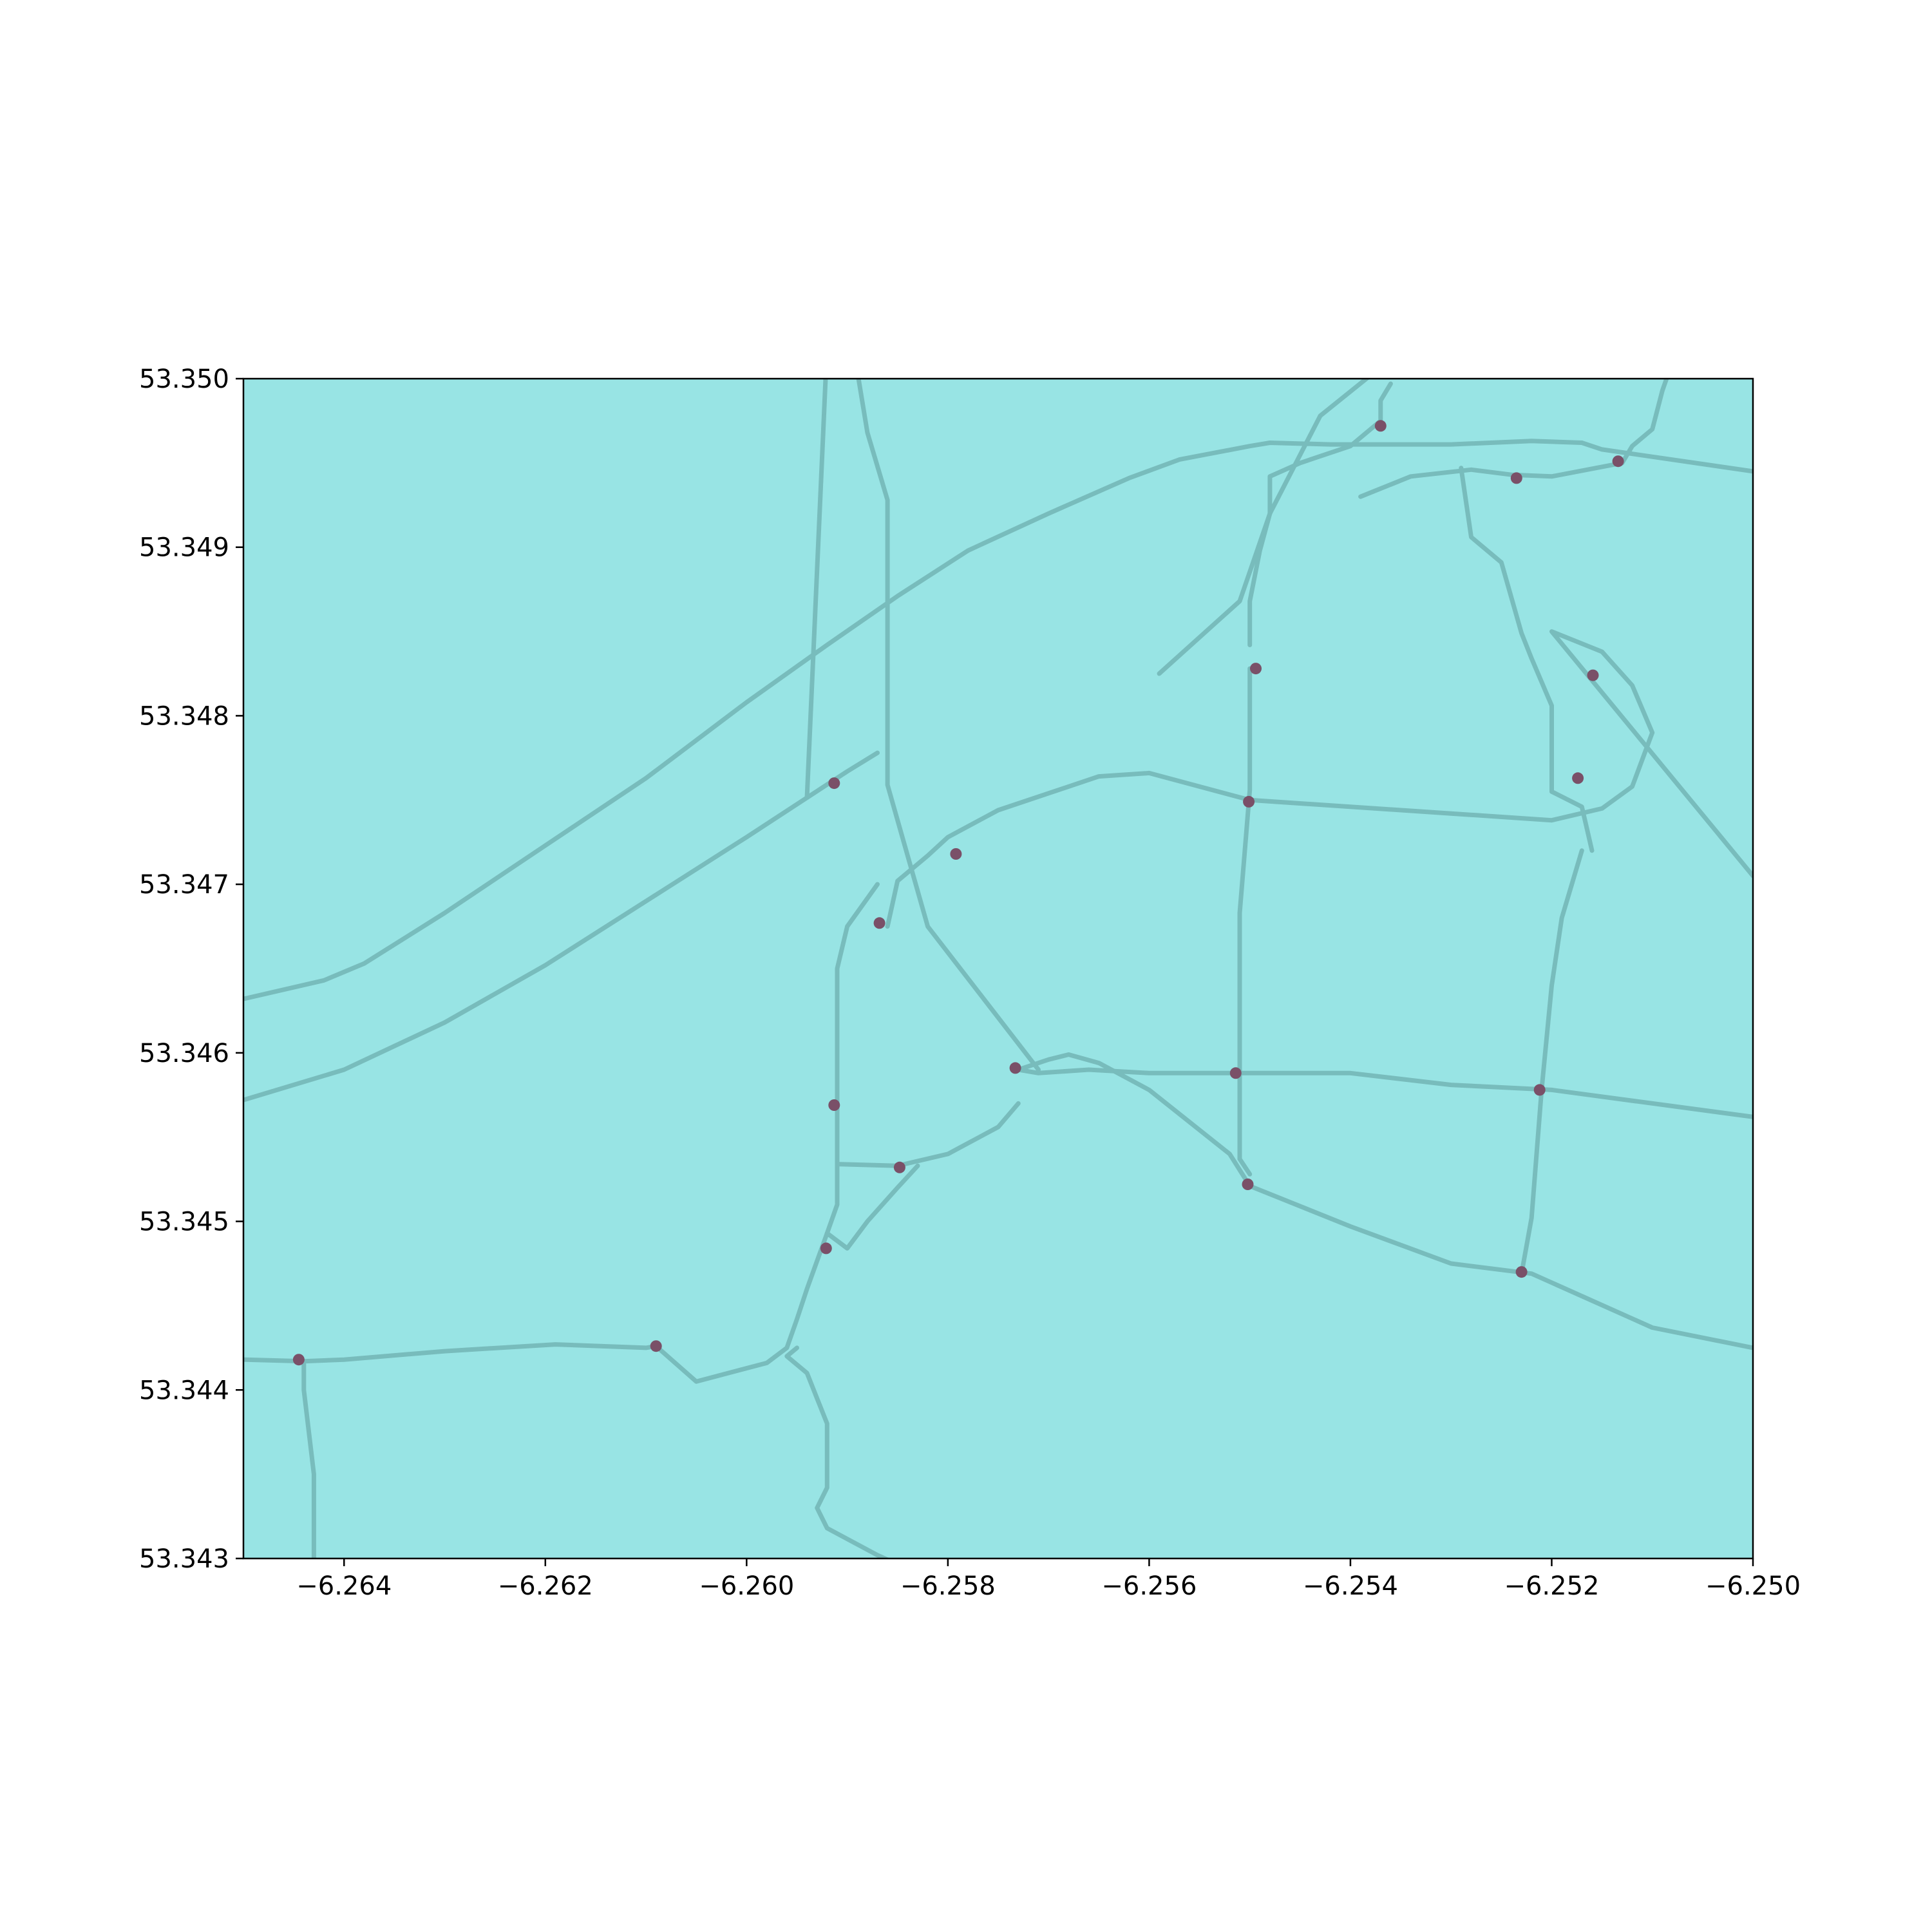 Image resolution: width=1932 pixels, height=1932 pixels. I want to click on x-tick-label: −6.262, so click(545, 1586).